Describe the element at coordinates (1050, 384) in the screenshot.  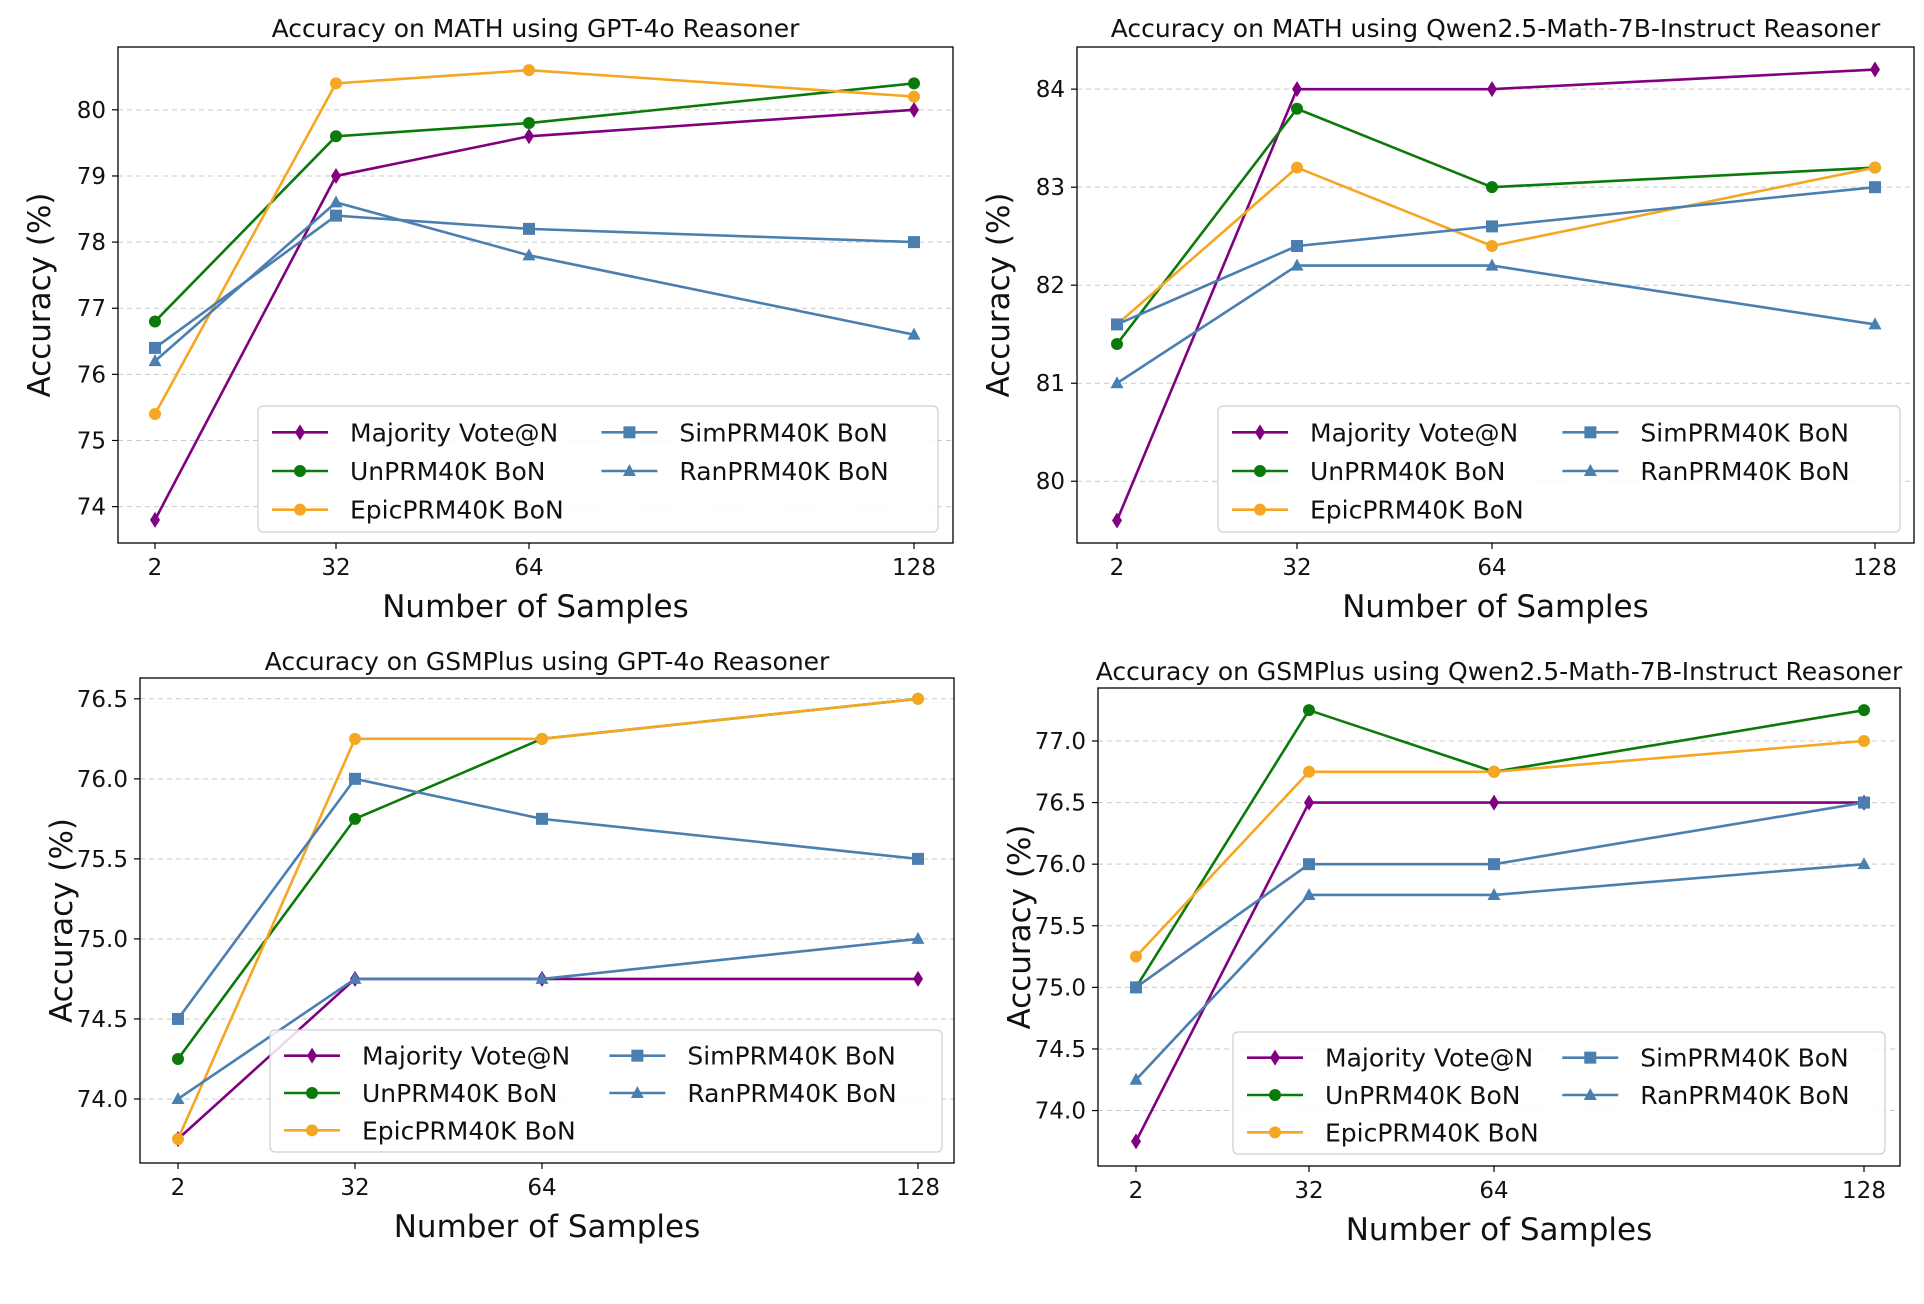
I see `y-tick-label: 81` at that location.